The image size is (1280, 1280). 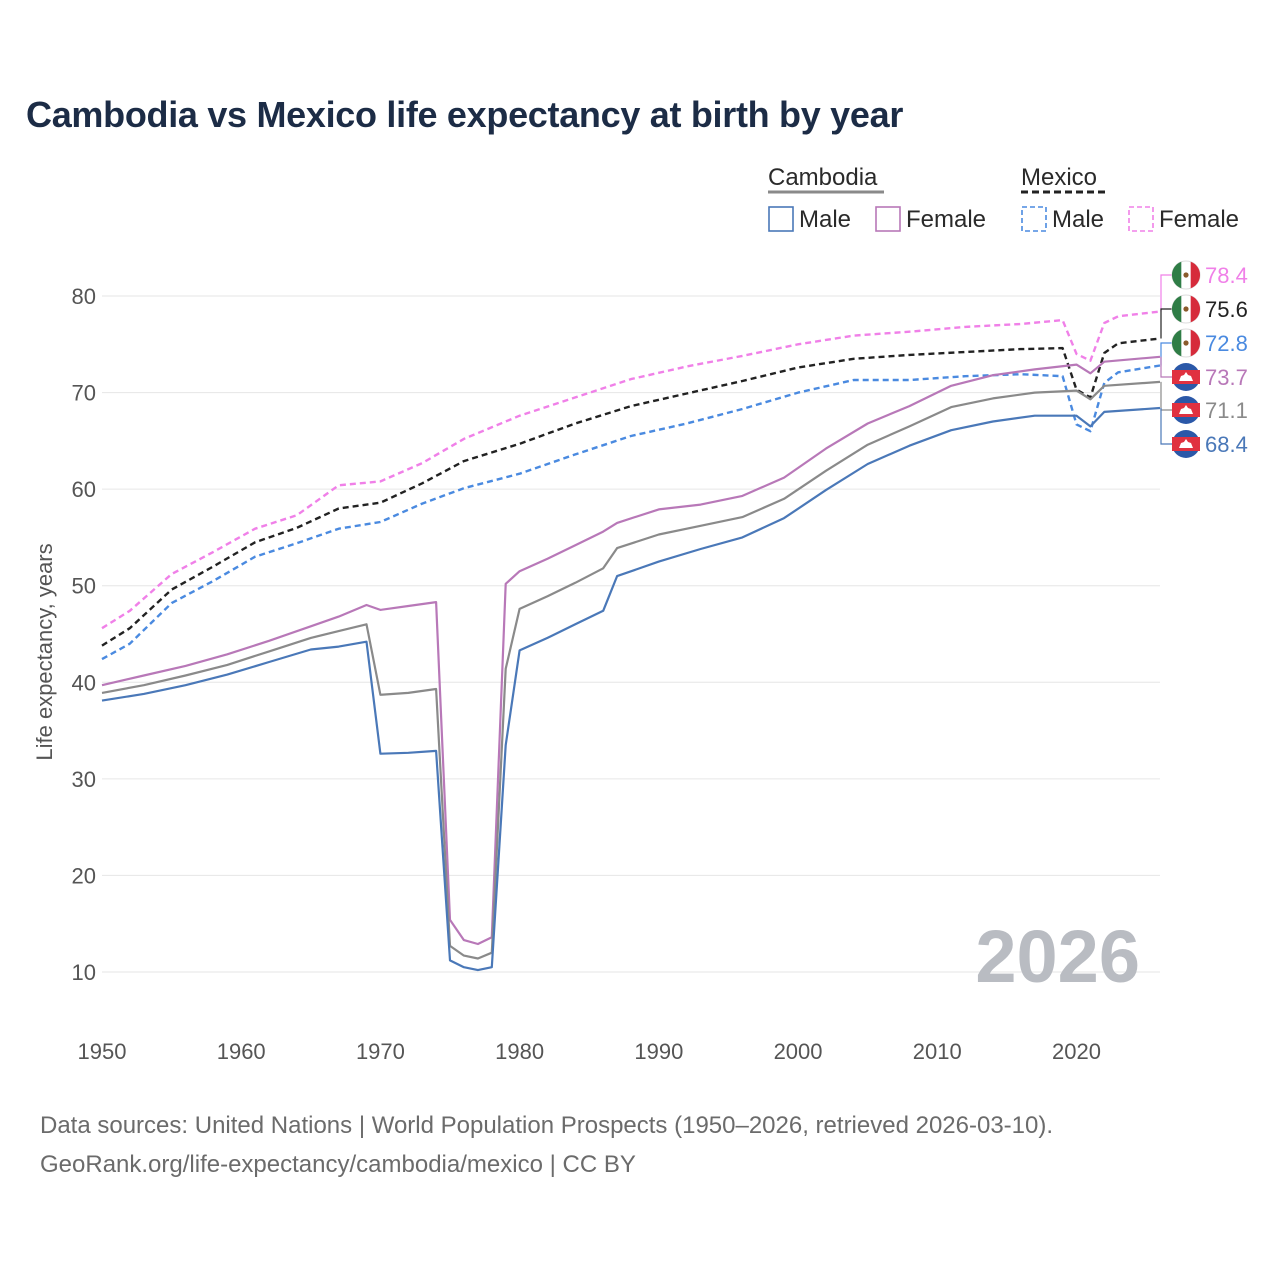 What do you see at coordinates (1226, 343) in the screenshot?
I see `end-label-value: 72.8` at bounding box center [1226, 343].